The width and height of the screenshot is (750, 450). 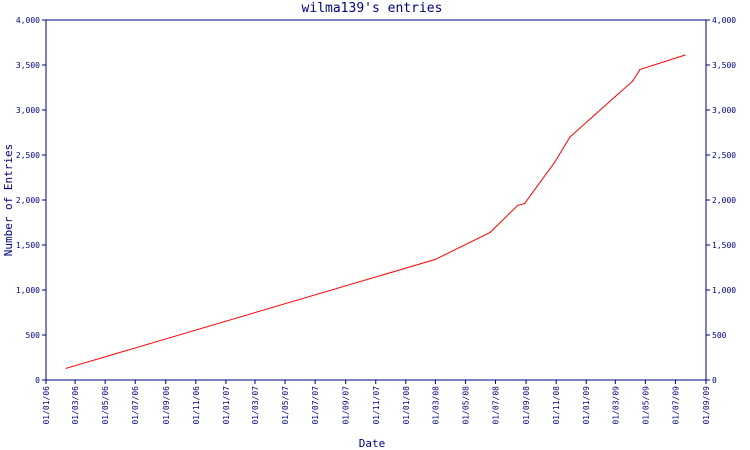 I want to click on x-tick-label: 01/07/07, so click(x=315, y=405).